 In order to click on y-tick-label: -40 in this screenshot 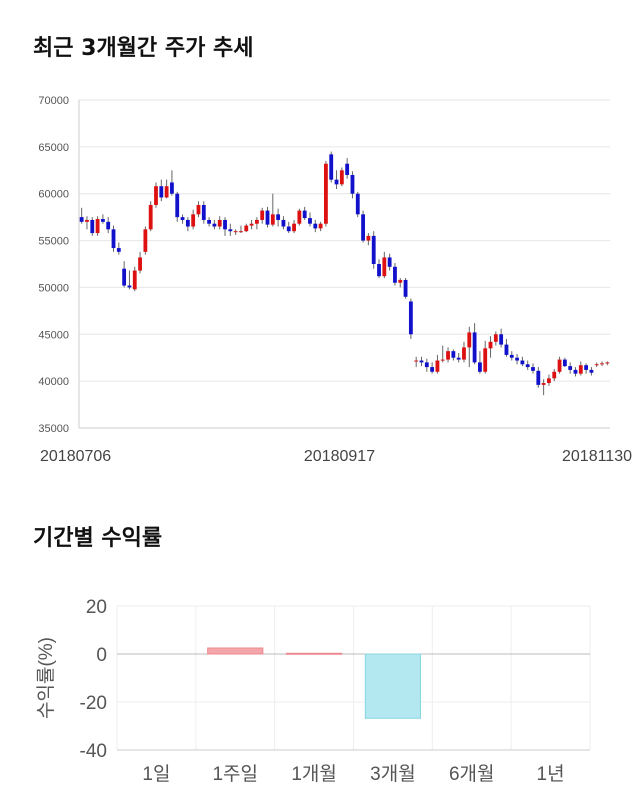, I will do `click(93, 751)`.